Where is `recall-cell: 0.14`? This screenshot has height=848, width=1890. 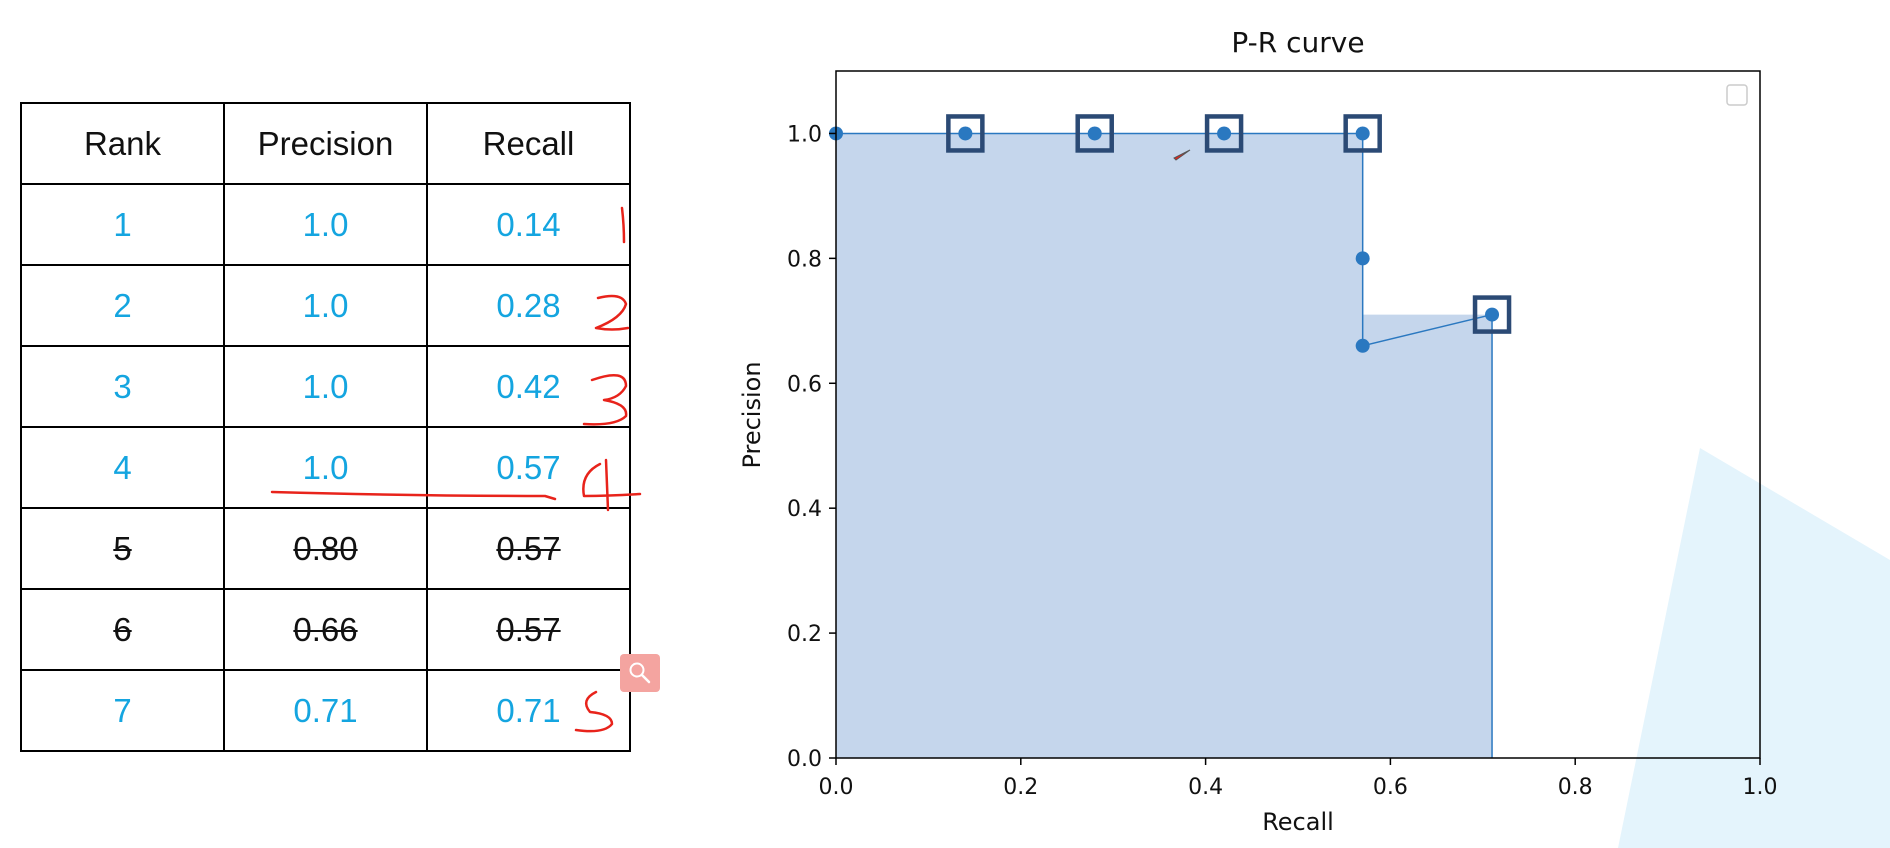
recall-cell: 0.14 is located at coordinates (528, 224).